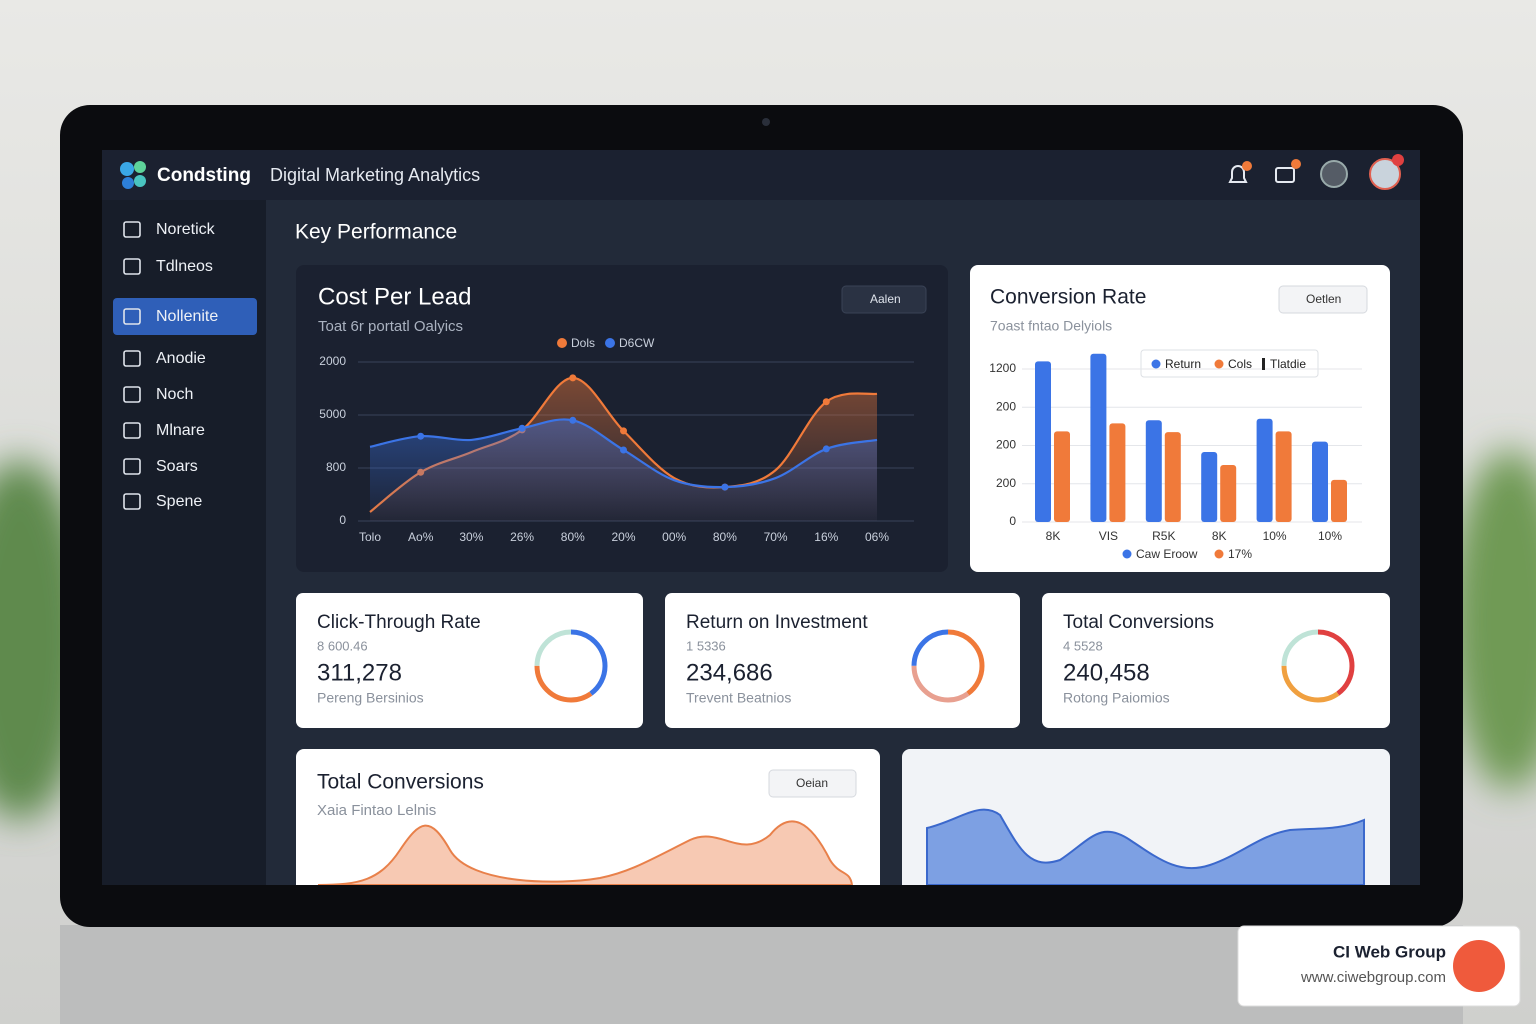 This screenshot has height=1029, width=1536. I want to click on x-tick-label: 10%, so click(1275, 536).